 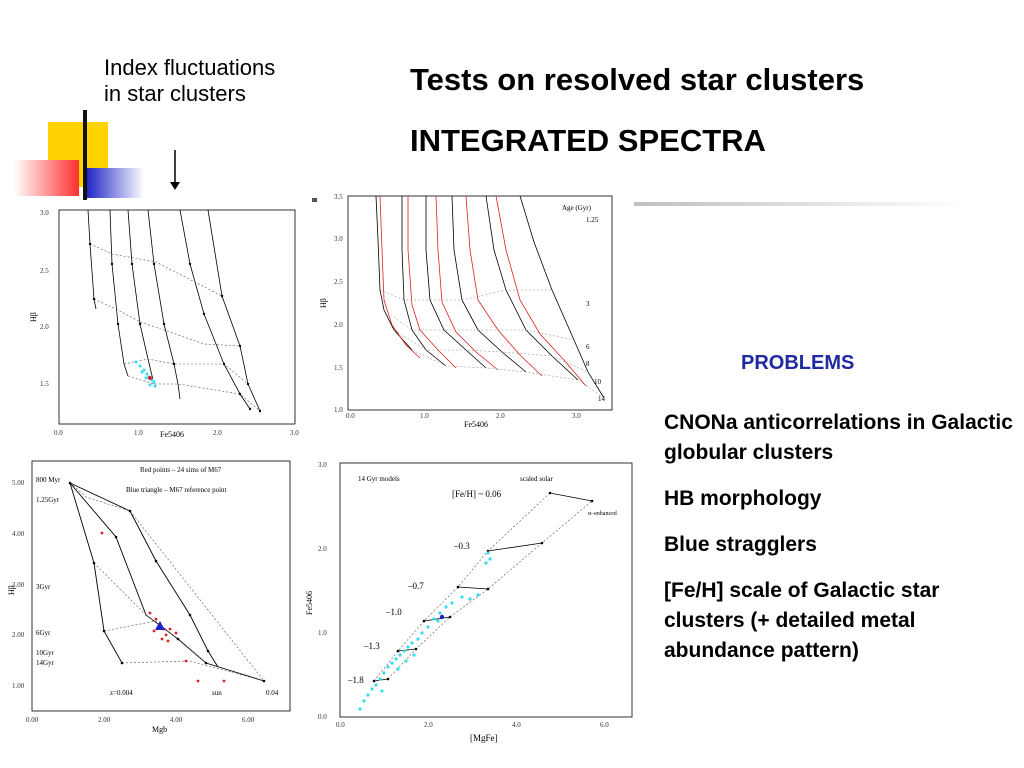 I want to click on plot-3-ytick: 1.00, so click(x=18, y=686).